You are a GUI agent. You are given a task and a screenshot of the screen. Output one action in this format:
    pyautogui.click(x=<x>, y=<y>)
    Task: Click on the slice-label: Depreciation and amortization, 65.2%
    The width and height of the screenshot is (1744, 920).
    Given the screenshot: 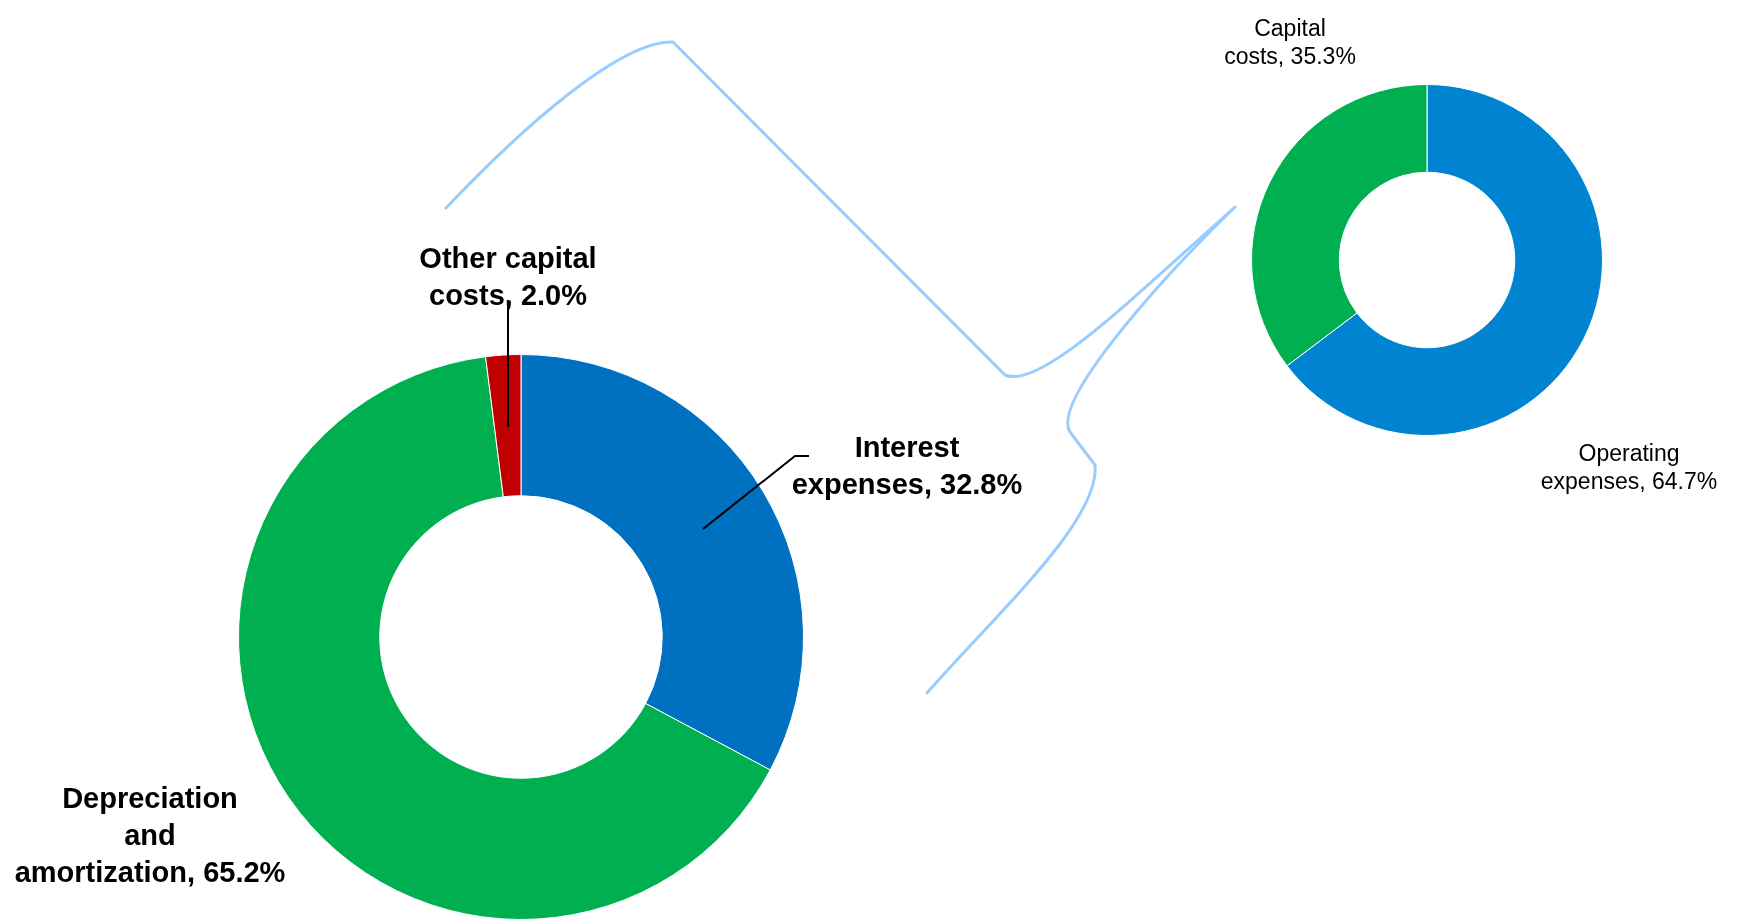 What is the action you would take?
    pyautogui.click(x=150, y=835)
    